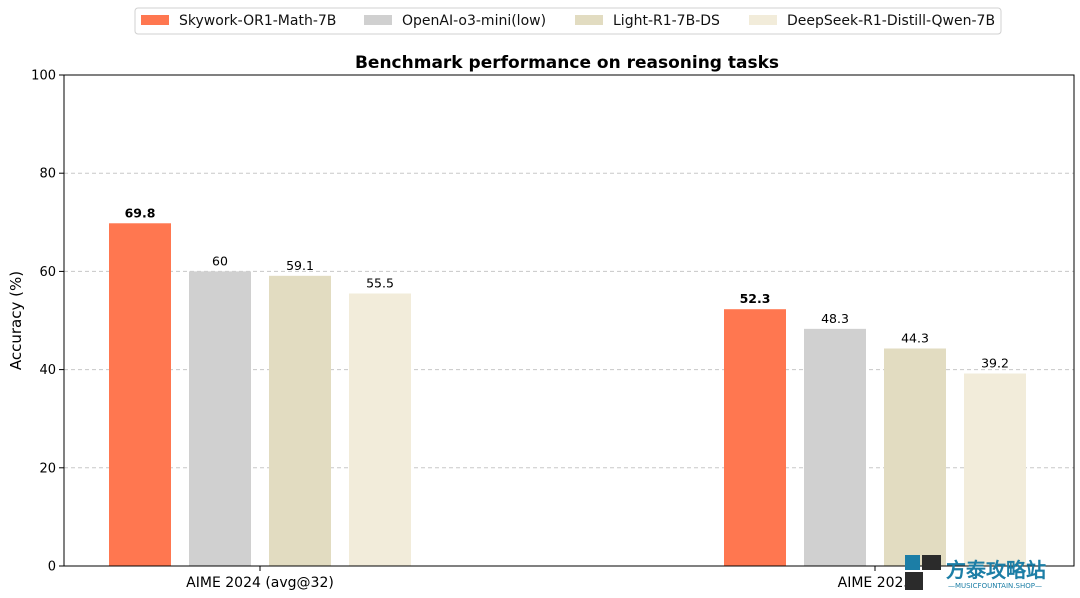 This screenshot has height=598, width=1080. I want to click on watermark-text: 方泰攻略站, so click(996, 570).